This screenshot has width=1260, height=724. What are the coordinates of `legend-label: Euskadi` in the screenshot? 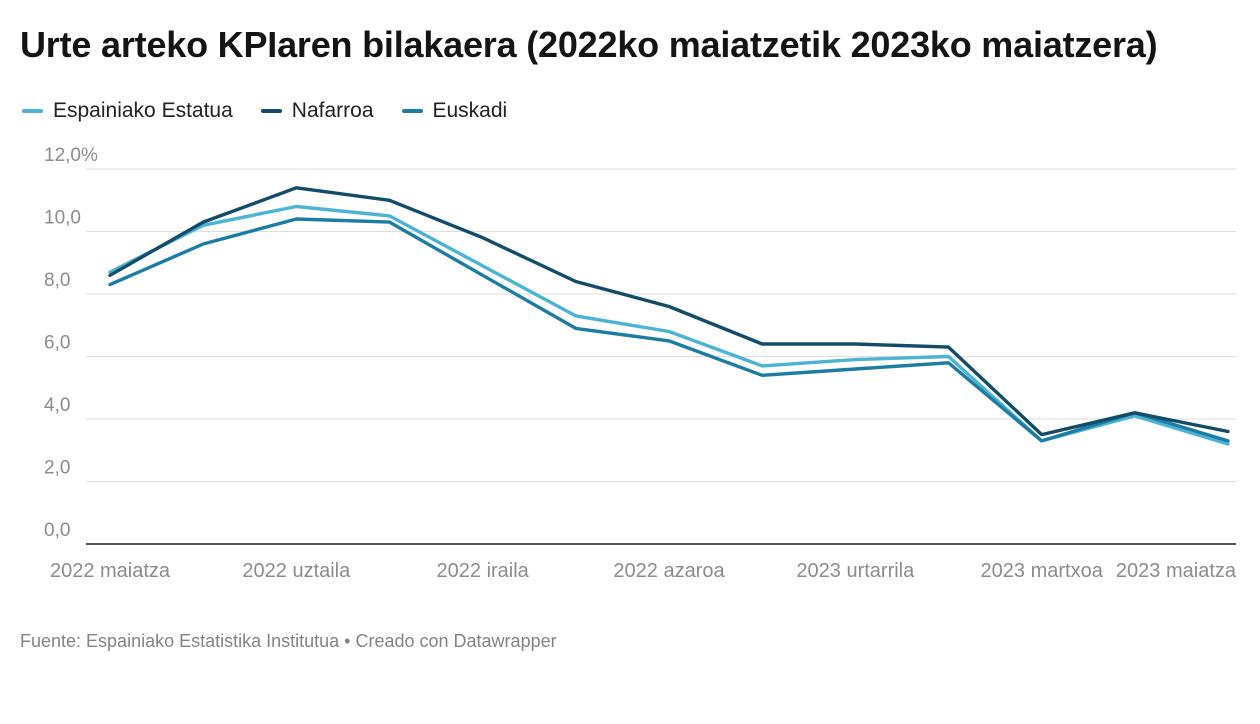 It's located at (470, 111).